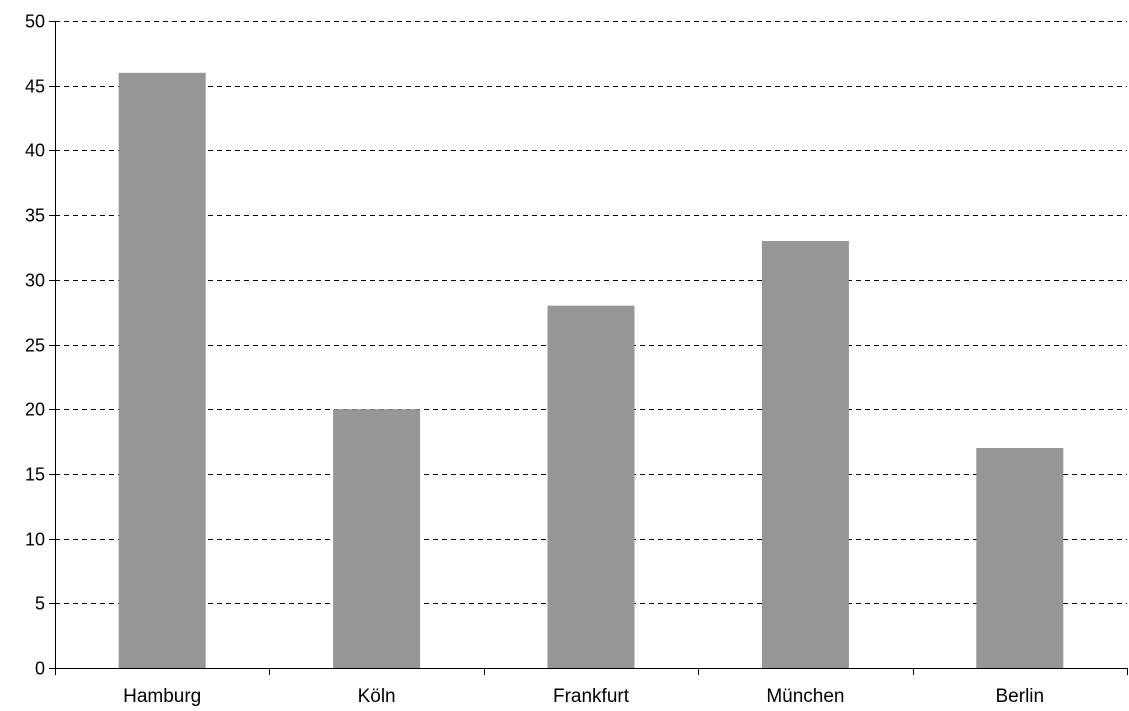  What do you see at coordinates (805, 696) in the screenshot?
I see `x-tick-label: München` at bounding box center [805, 696].